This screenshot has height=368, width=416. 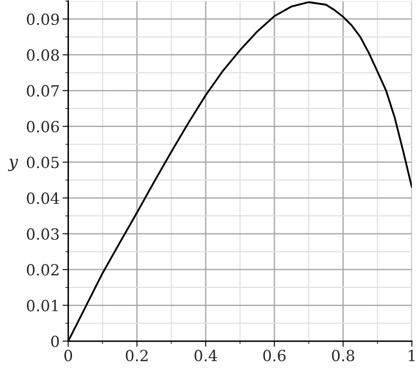 I want to click on x-tick-label: 0.6, so click(x=274, y=356).